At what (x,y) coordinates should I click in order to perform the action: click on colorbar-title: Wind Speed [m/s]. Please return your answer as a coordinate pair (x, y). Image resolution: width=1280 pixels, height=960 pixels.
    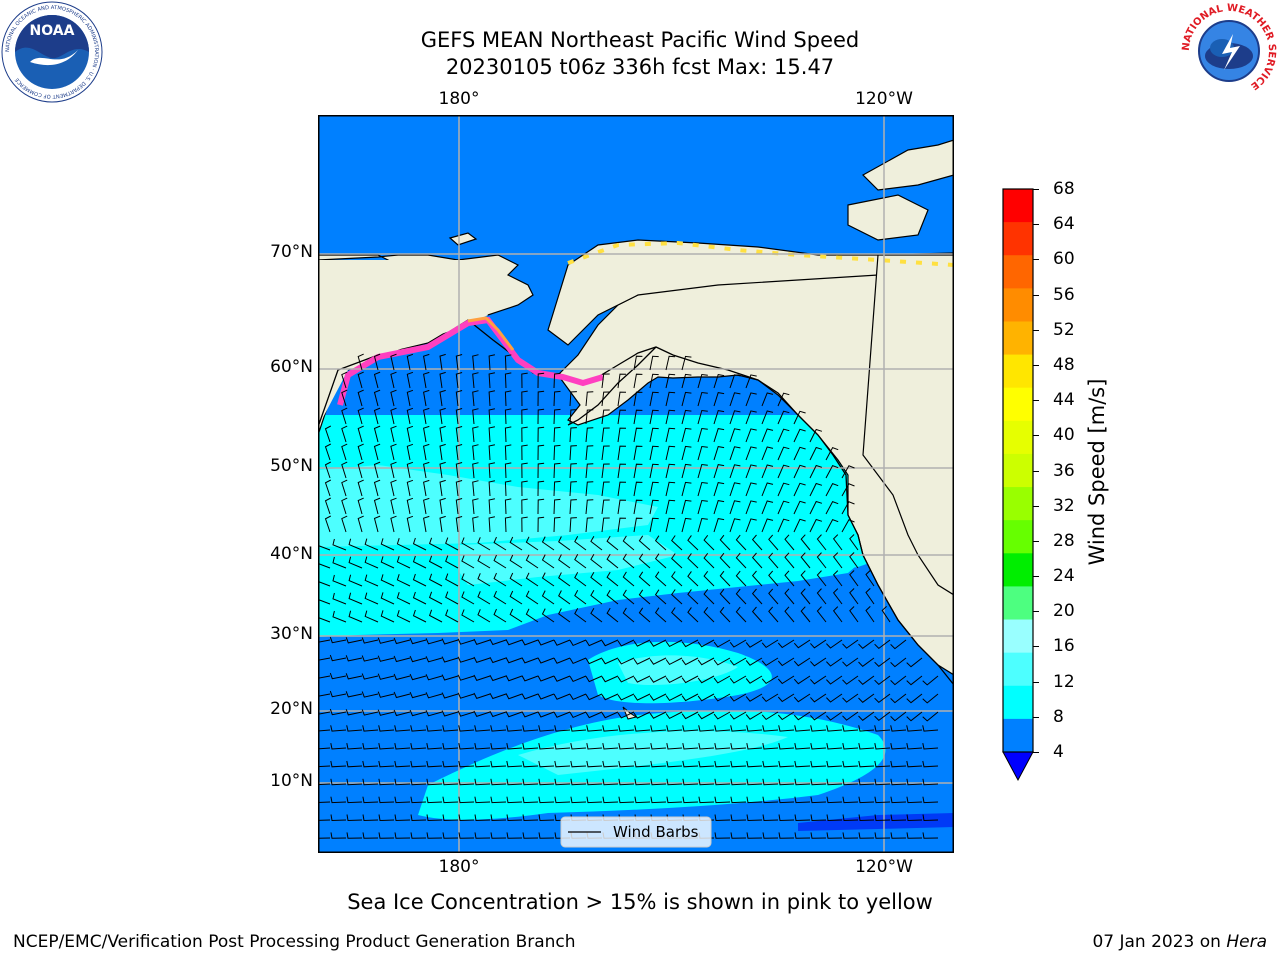
    Looking at the image, I should click on (1097, 472).